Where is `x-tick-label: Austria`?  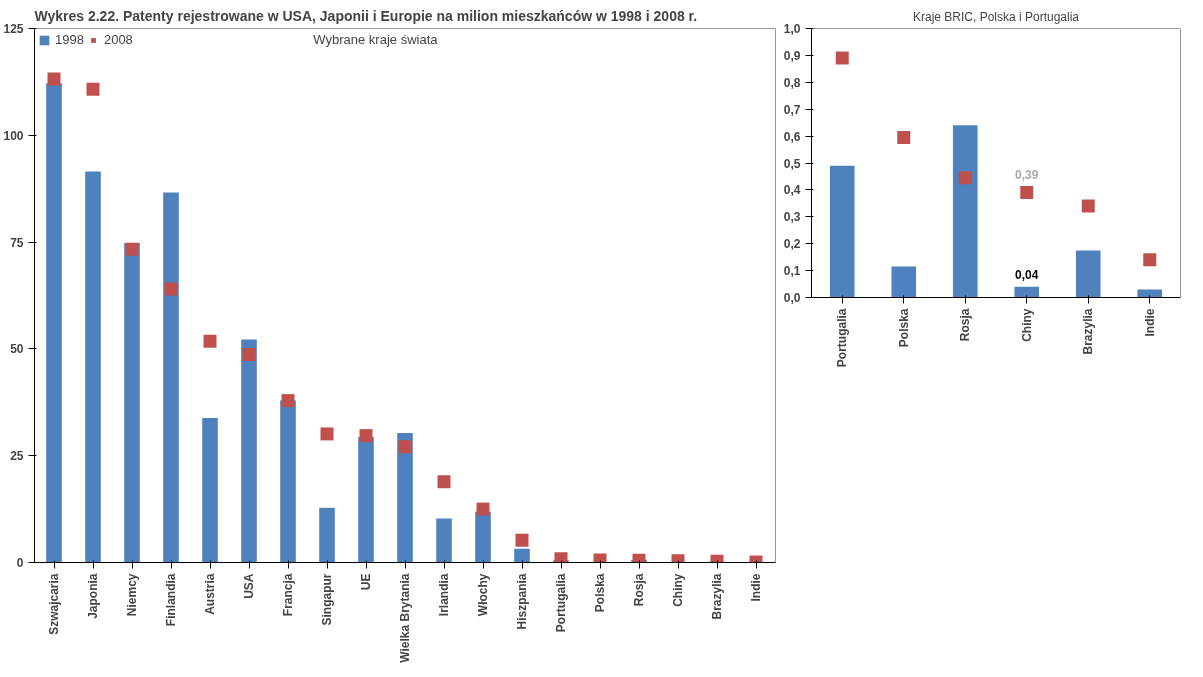
x-tick-label: Austria is located at coordinates (210, 594).